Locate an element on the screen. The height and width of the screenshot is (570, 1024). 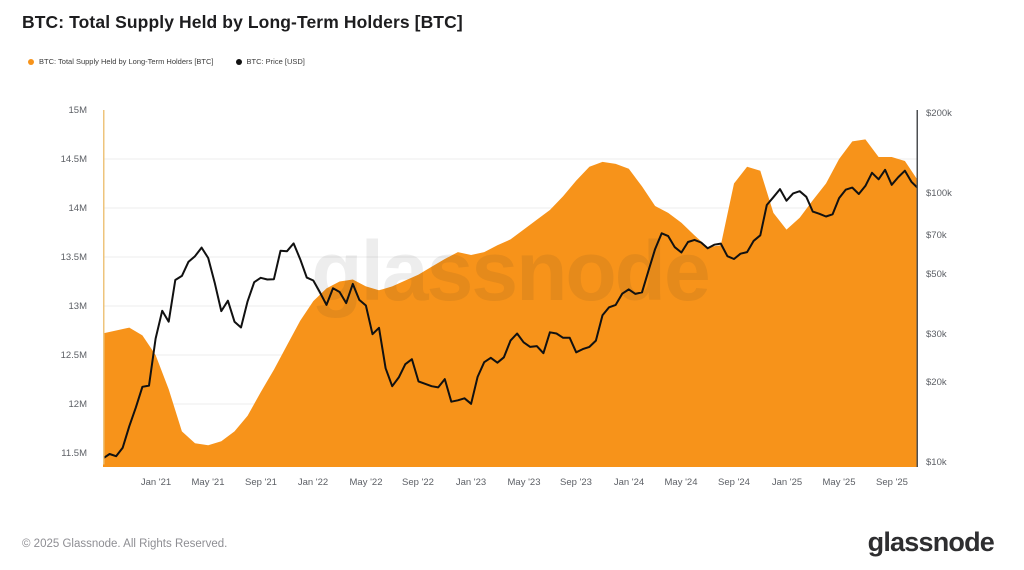
x-tick-label: Jan '25 is located at coordinates (787, 482).